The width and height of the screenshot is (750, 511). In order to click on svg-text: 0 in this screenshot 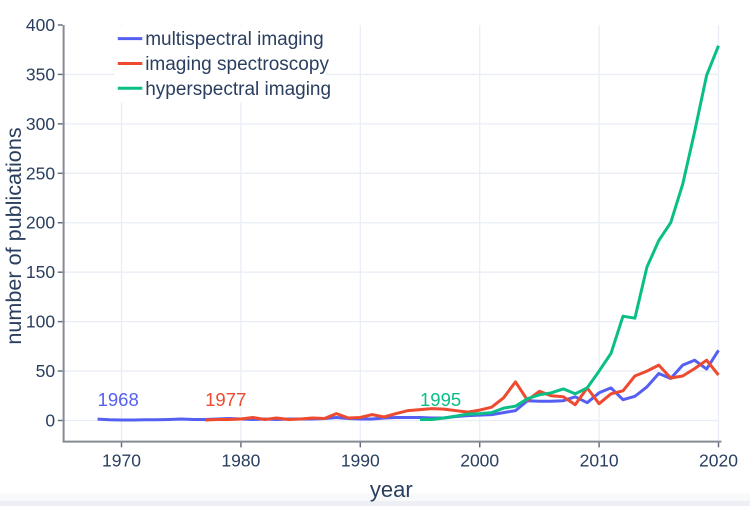, I will do `click(50, 421)`.